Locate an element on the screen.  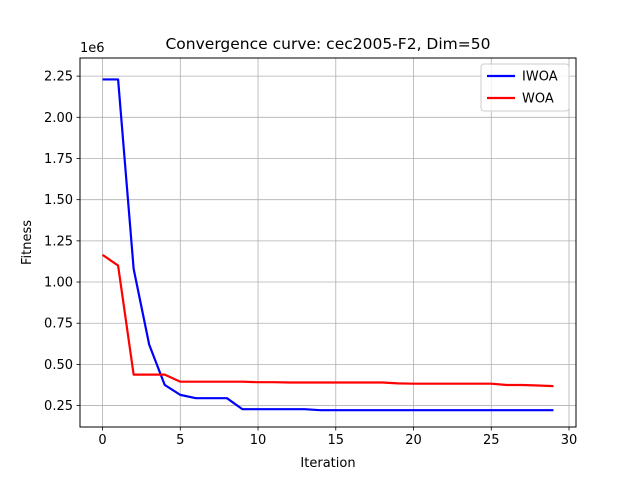
y-tick-label: 1.25 is located at coordinates (58, 241).